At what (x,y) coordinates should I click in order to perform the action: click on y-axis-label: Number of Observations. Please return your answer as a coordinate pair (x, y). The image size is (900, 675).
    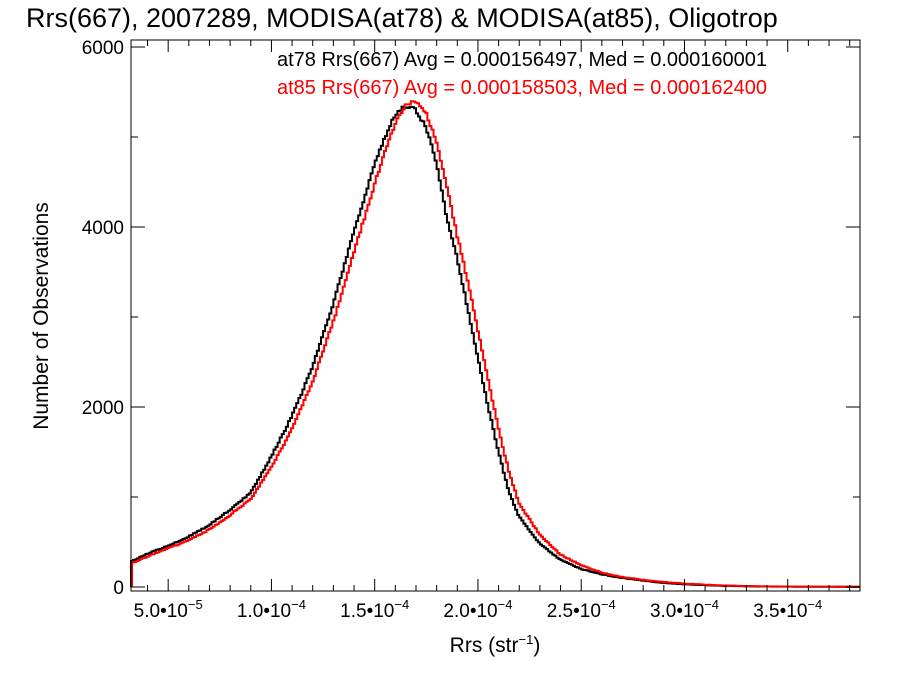
    Looking at the image, I should click on (41, 316).